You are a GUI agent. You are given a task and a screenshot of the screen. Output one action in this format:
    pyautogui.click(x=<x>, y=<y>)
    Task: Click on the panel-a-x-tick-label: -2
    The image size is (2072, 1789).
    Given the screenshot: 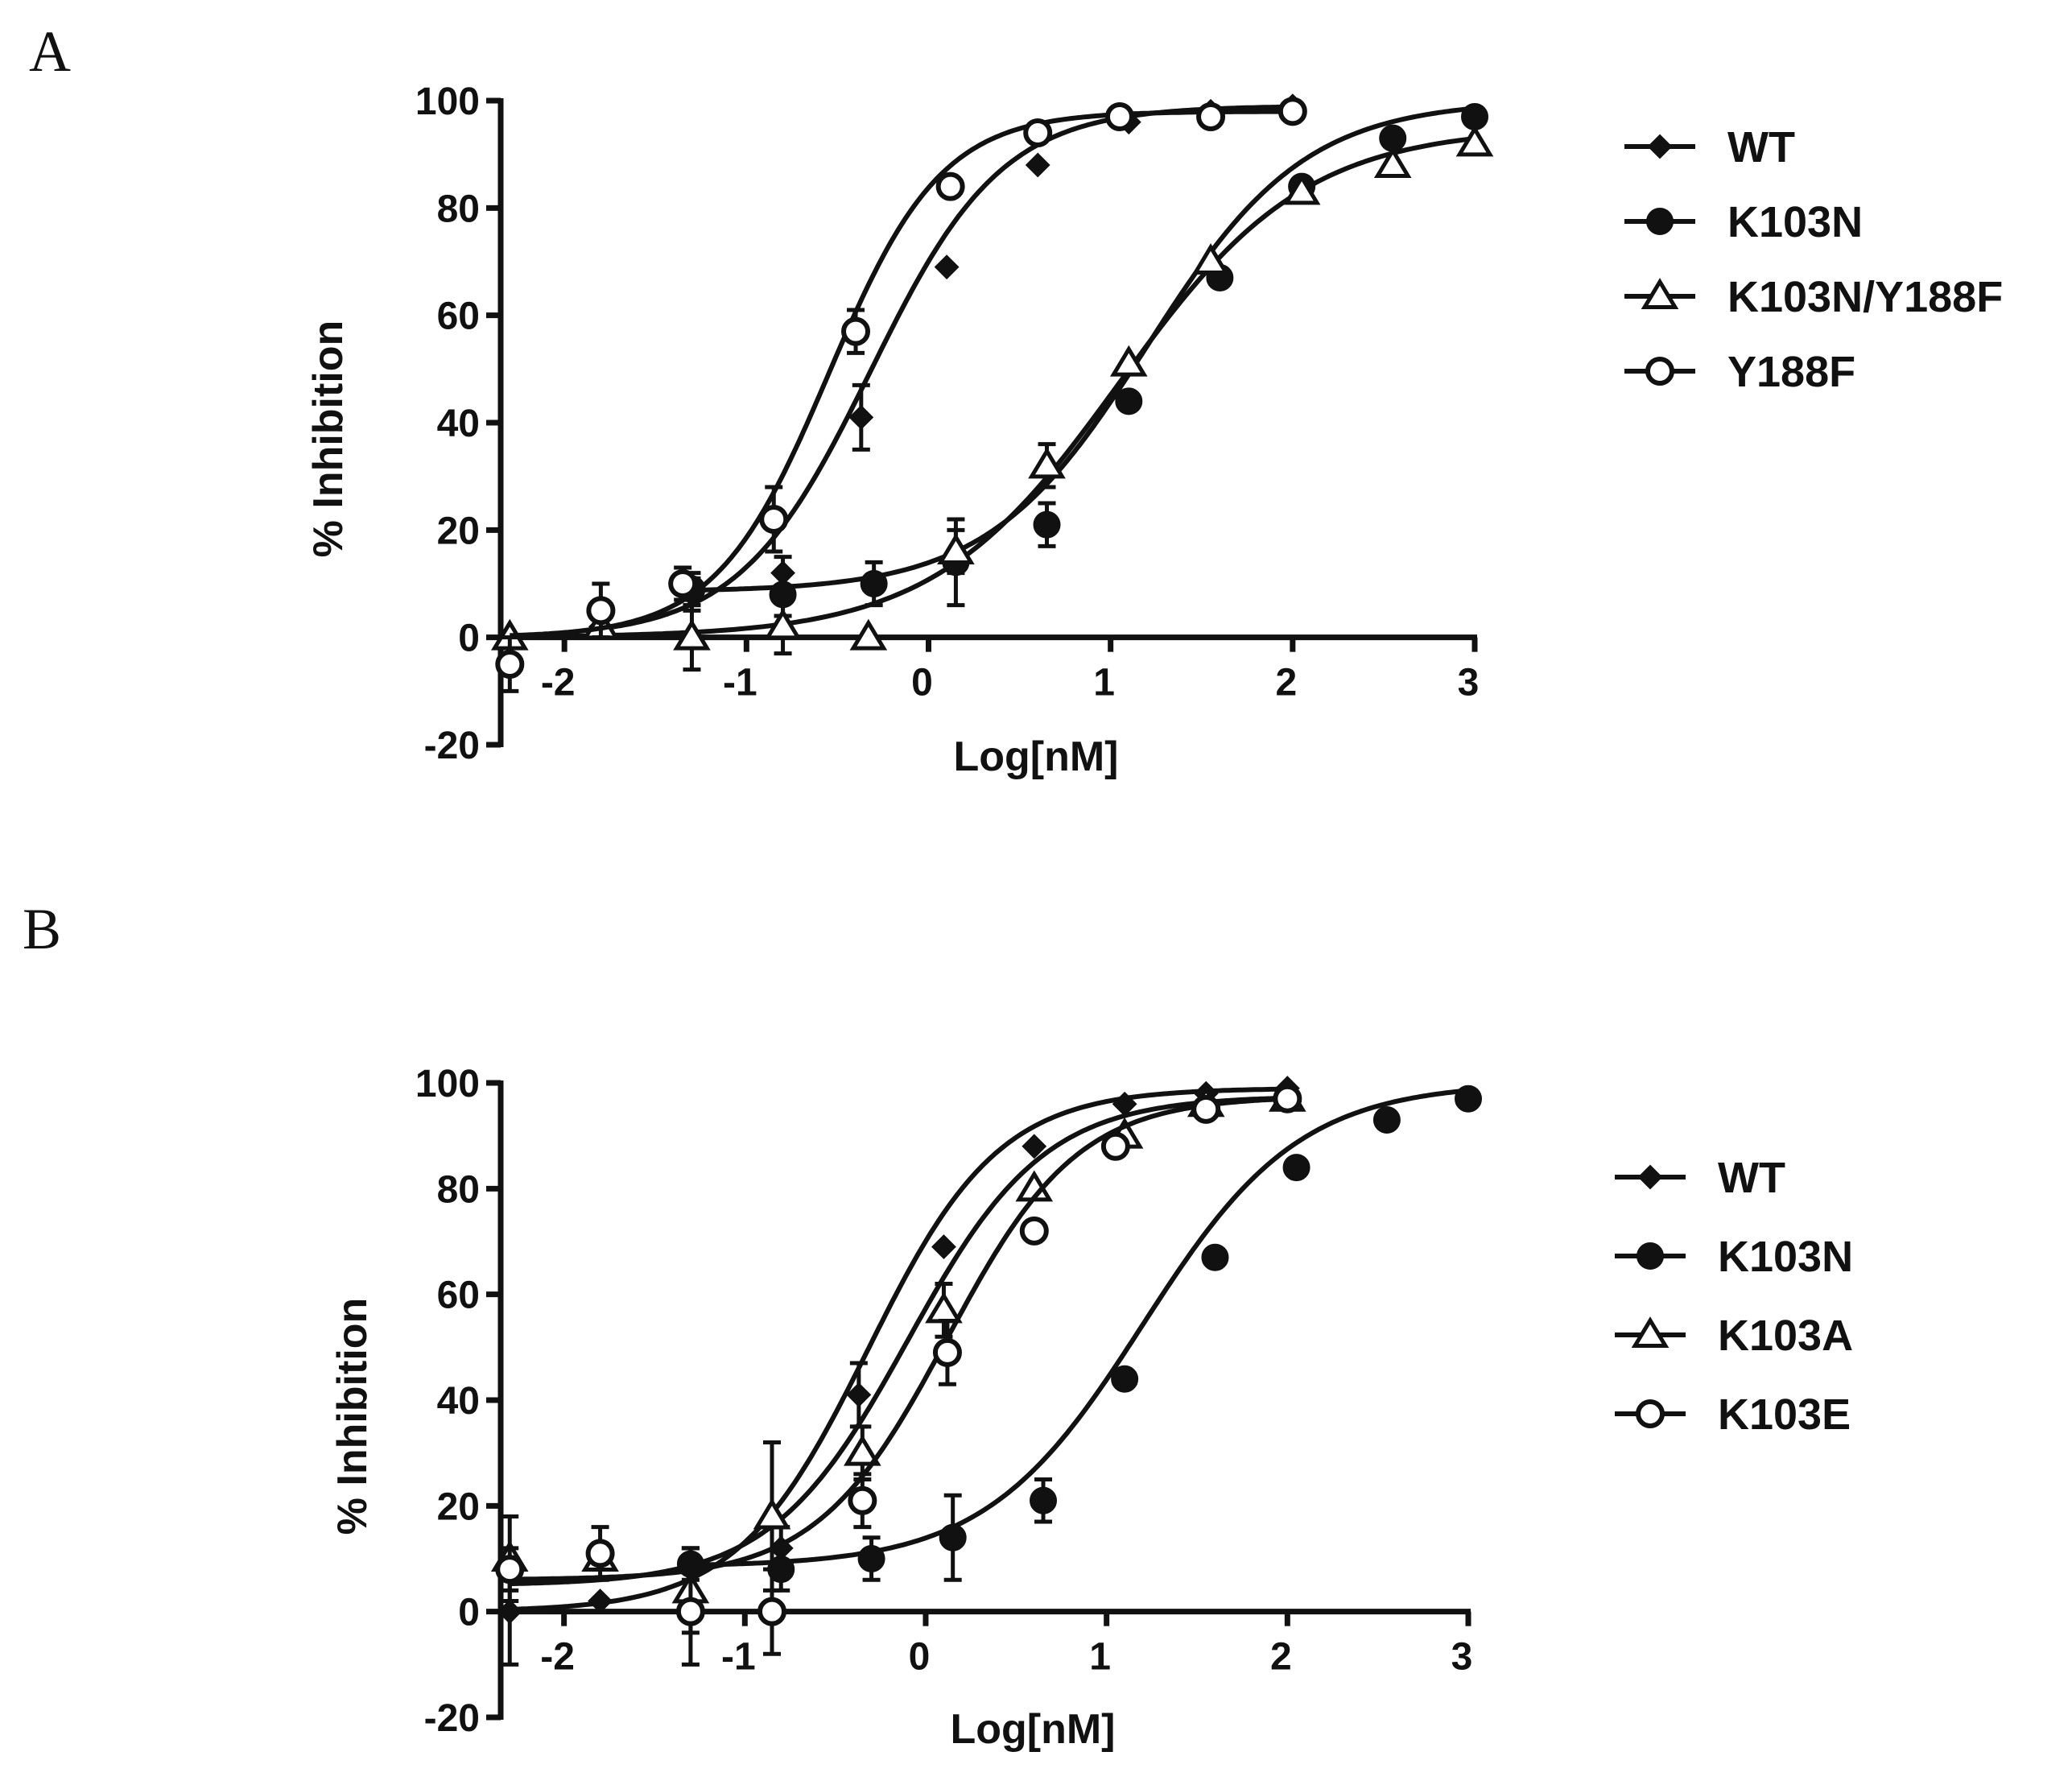 What is the action you would take?
    pyautogui.click(x=558, y=683)
    